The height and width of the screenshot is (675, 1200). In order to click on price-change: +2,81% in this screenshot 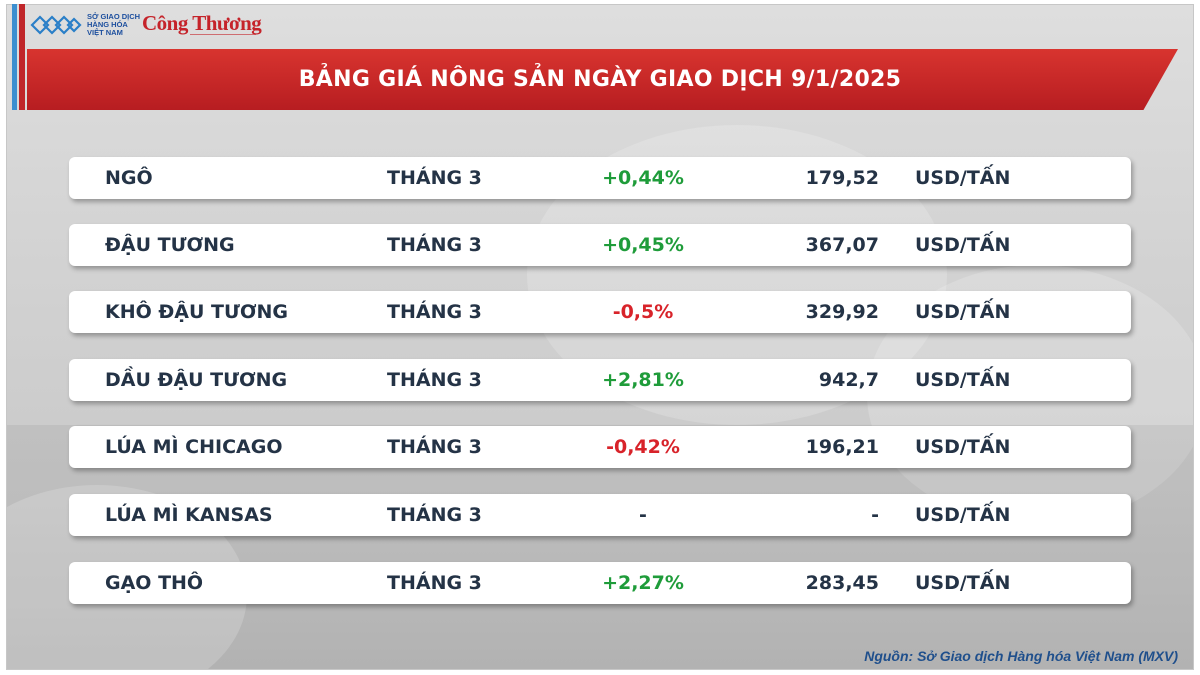, I will do `click(643, 380)`.